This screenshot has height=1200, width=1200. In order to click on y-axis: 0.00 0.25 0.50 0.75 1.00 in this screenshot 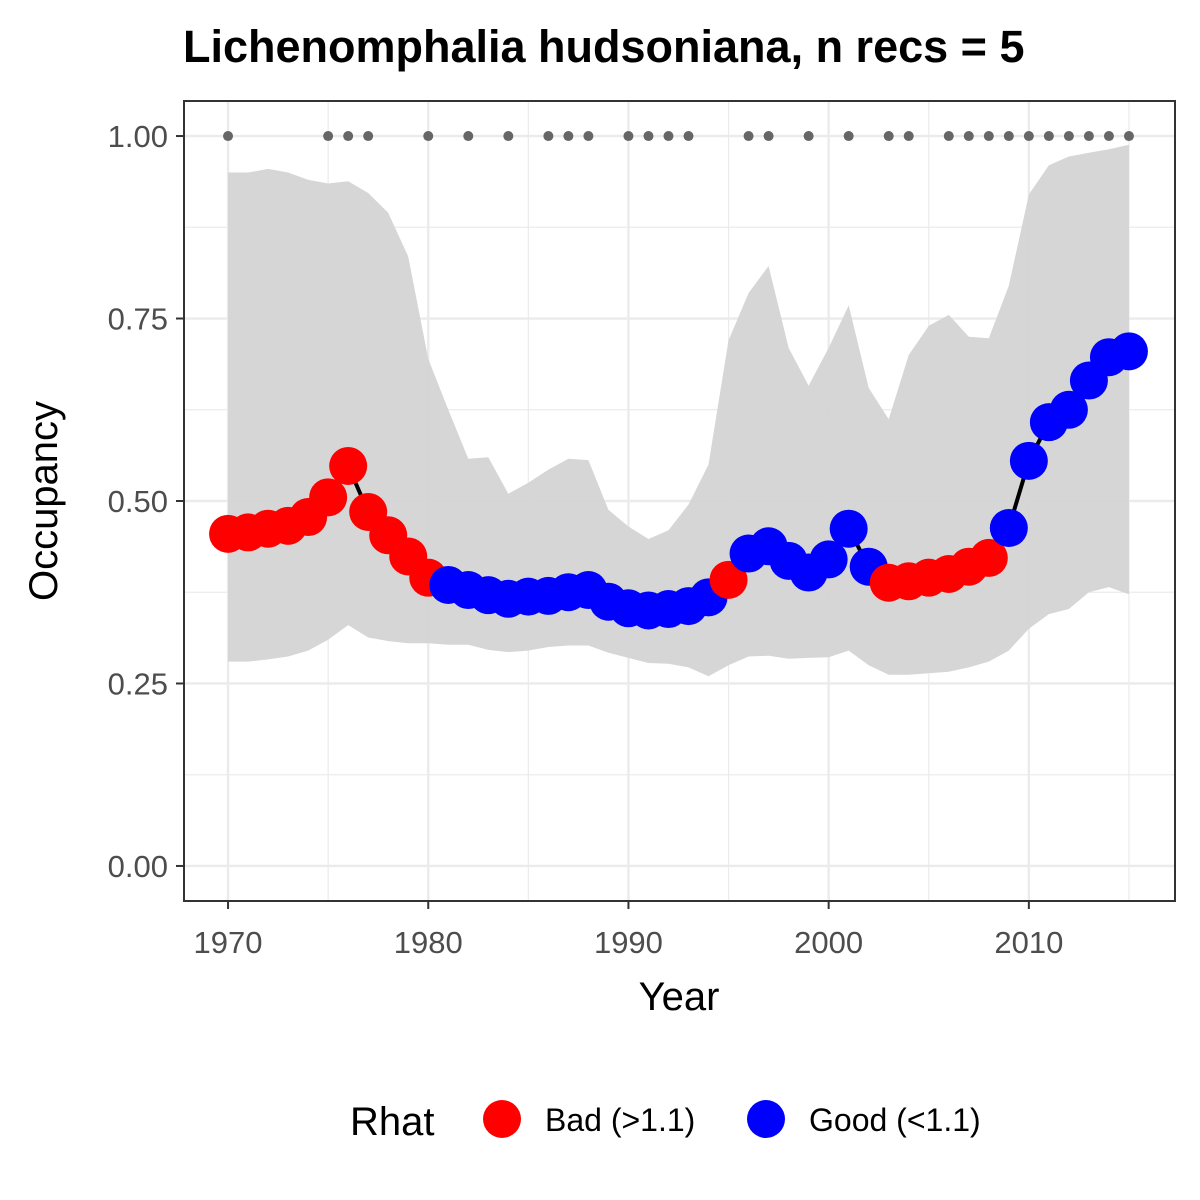, I will do `click(146, 501)`.